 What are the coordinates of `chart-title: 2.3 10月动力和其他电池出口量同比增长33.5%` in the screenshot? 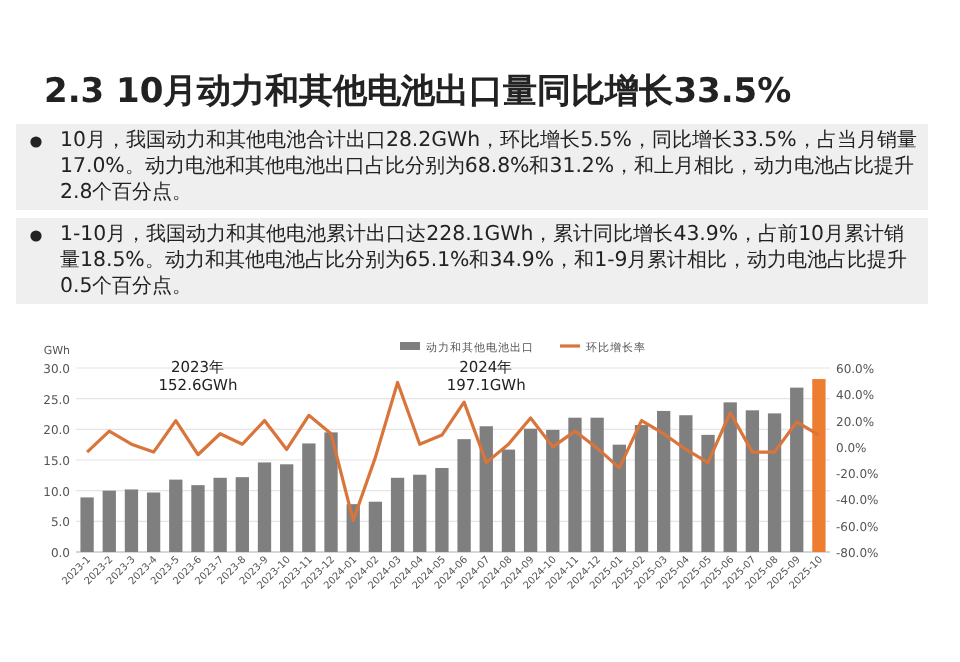 It's located at (418, 92).